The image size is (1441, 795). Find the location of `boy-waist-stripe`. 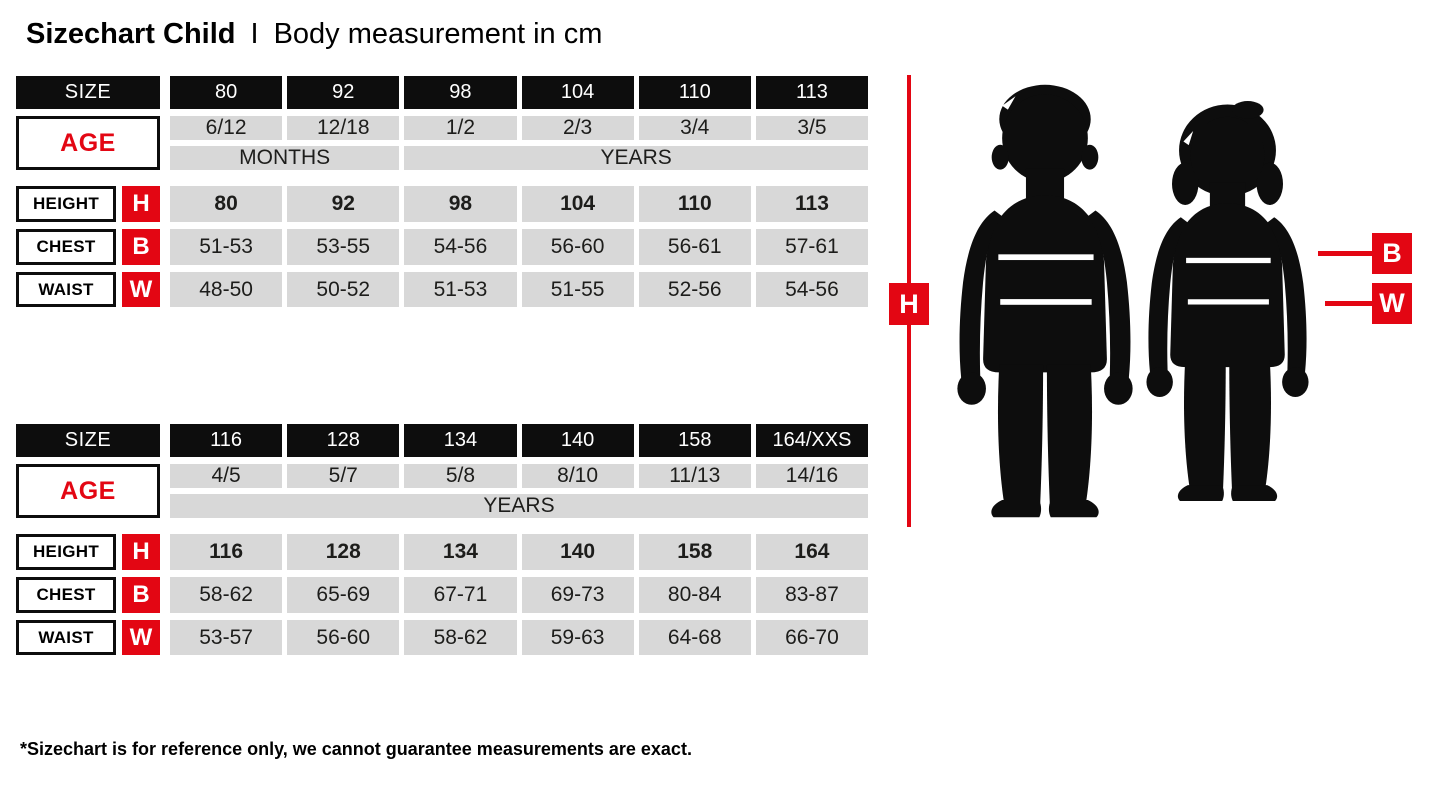

boy-waist-stripe is located at coordinates (1046, 302).